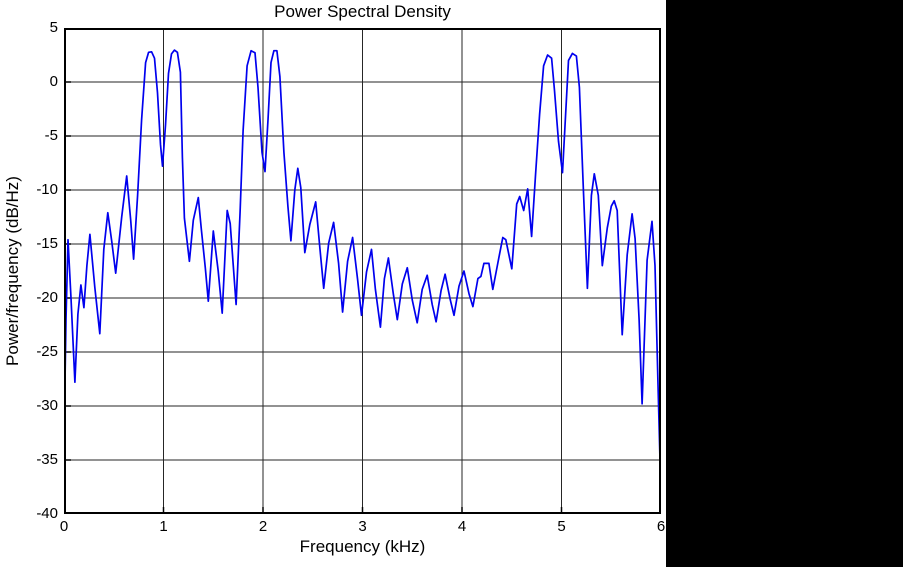  Describe the element at coordinates (661, 526) in the screenshot. I see `x-tick-label: 6` at that location.